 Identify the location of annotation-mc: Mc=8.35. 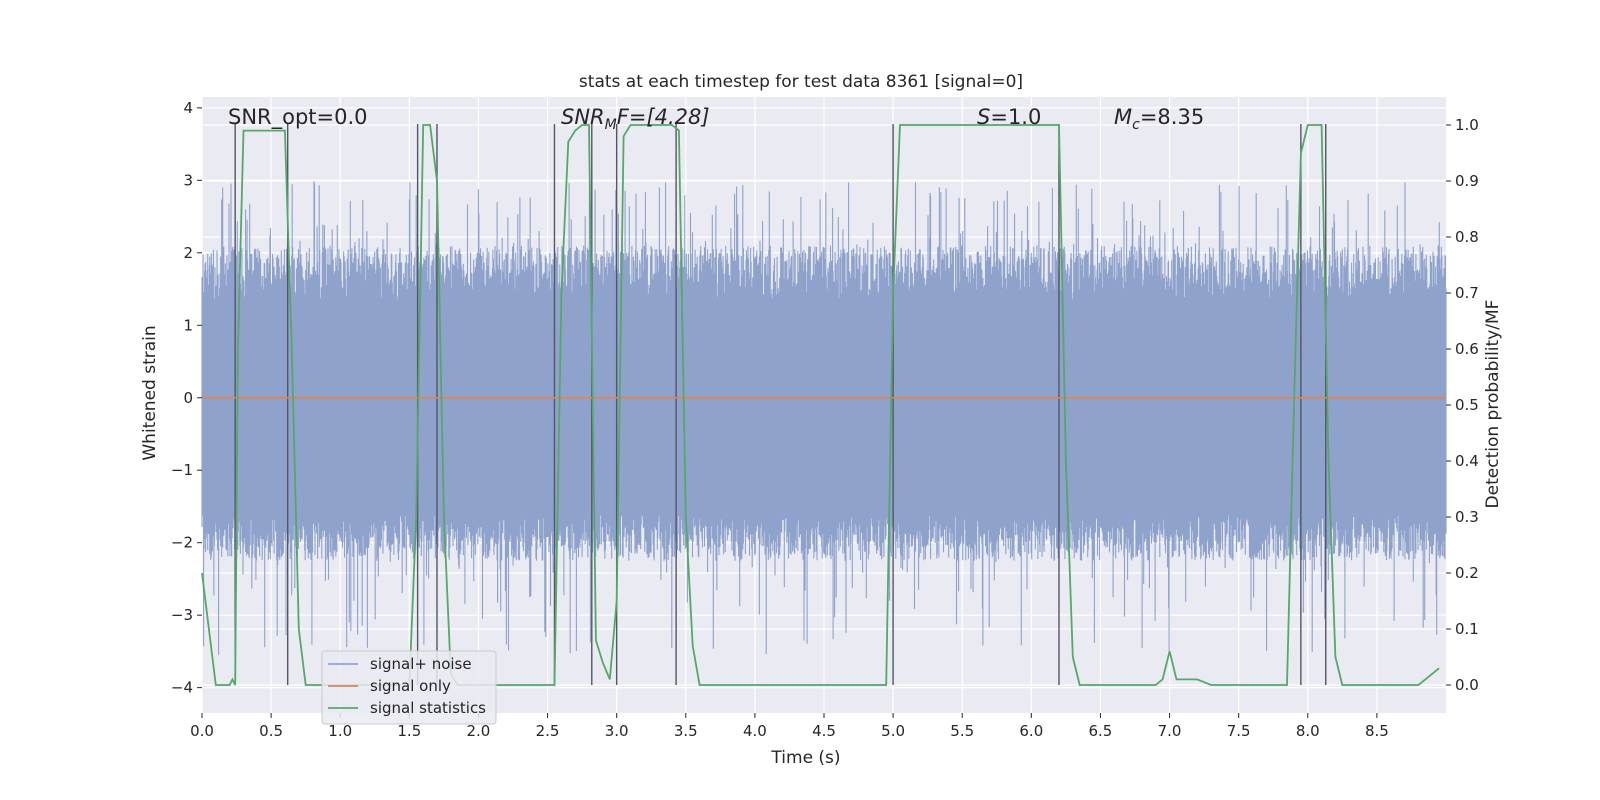
(1159, 119).